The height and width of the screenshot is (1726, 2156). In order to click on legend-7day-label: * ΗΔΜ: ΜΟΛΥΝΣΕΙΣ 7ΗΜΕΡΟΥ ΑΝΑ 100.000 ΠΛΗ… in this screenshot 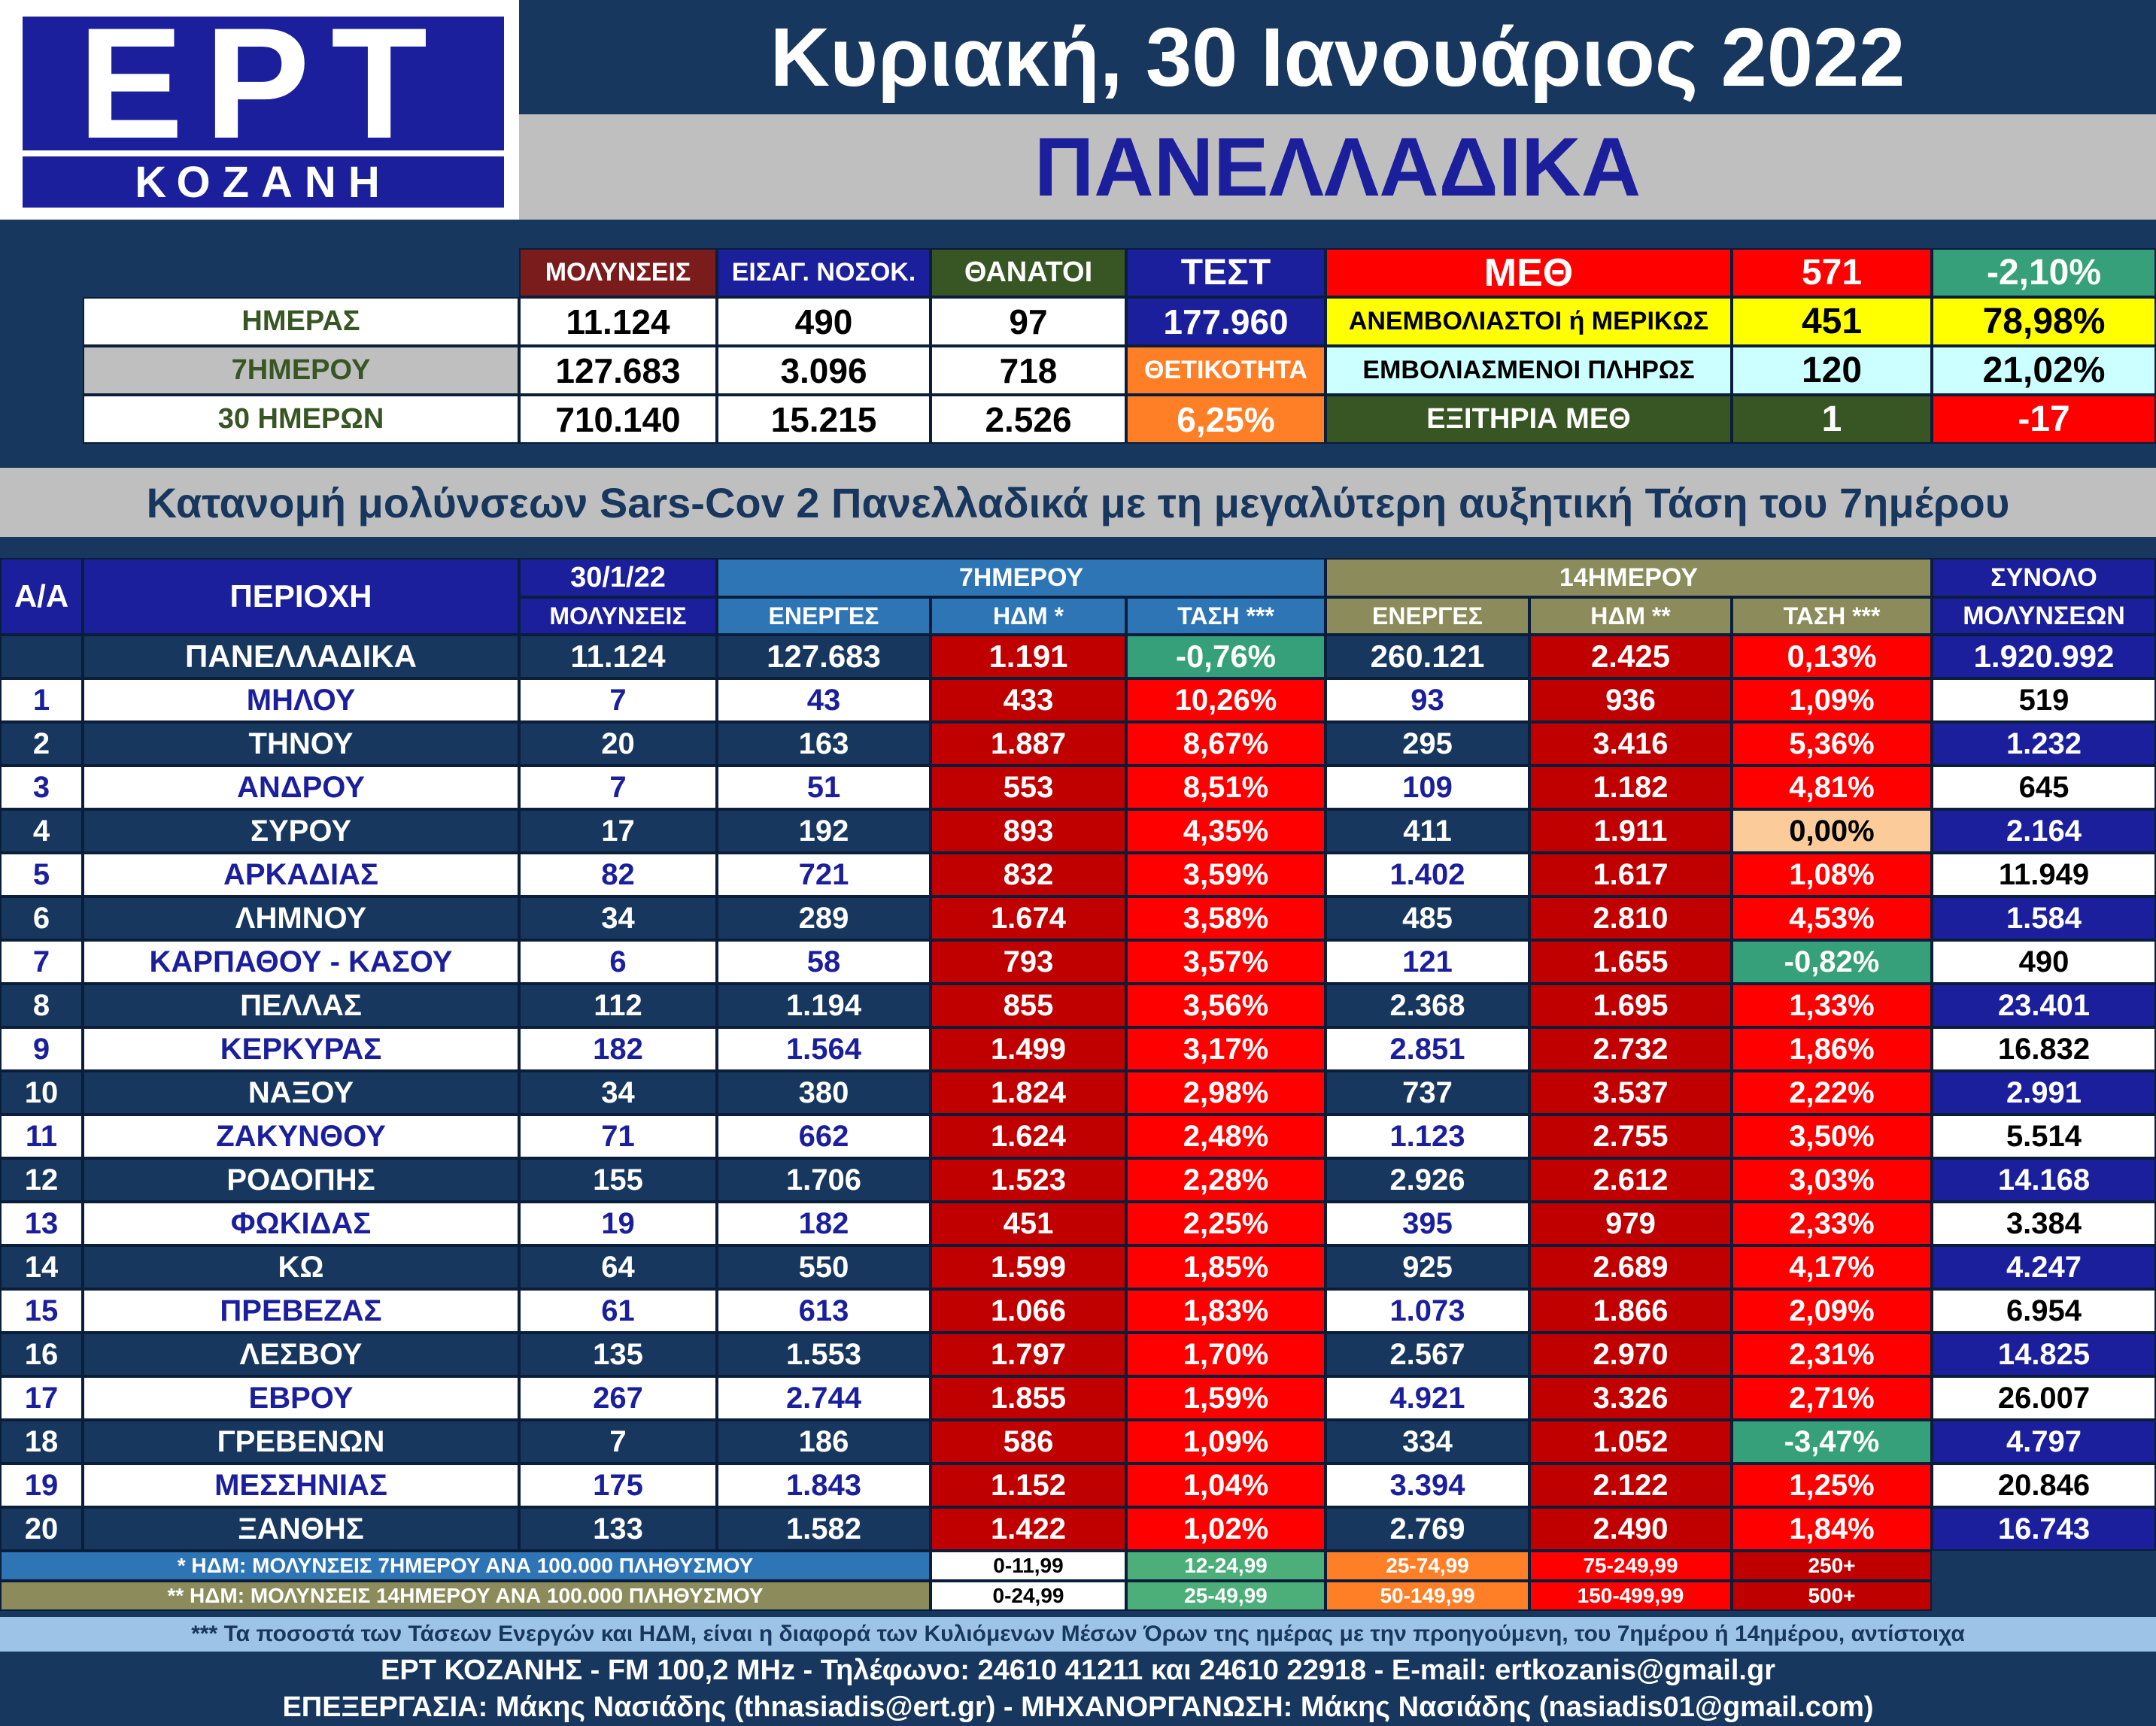, I will do `click(465, 1566)`.